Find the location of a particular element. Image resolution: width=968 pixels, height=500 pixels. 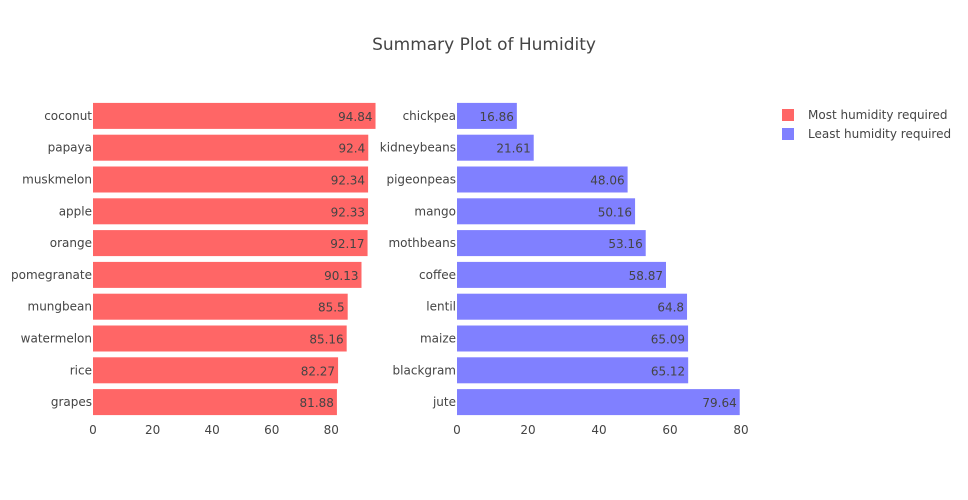

bar-muskmelon is located at coordinates (231, 179).